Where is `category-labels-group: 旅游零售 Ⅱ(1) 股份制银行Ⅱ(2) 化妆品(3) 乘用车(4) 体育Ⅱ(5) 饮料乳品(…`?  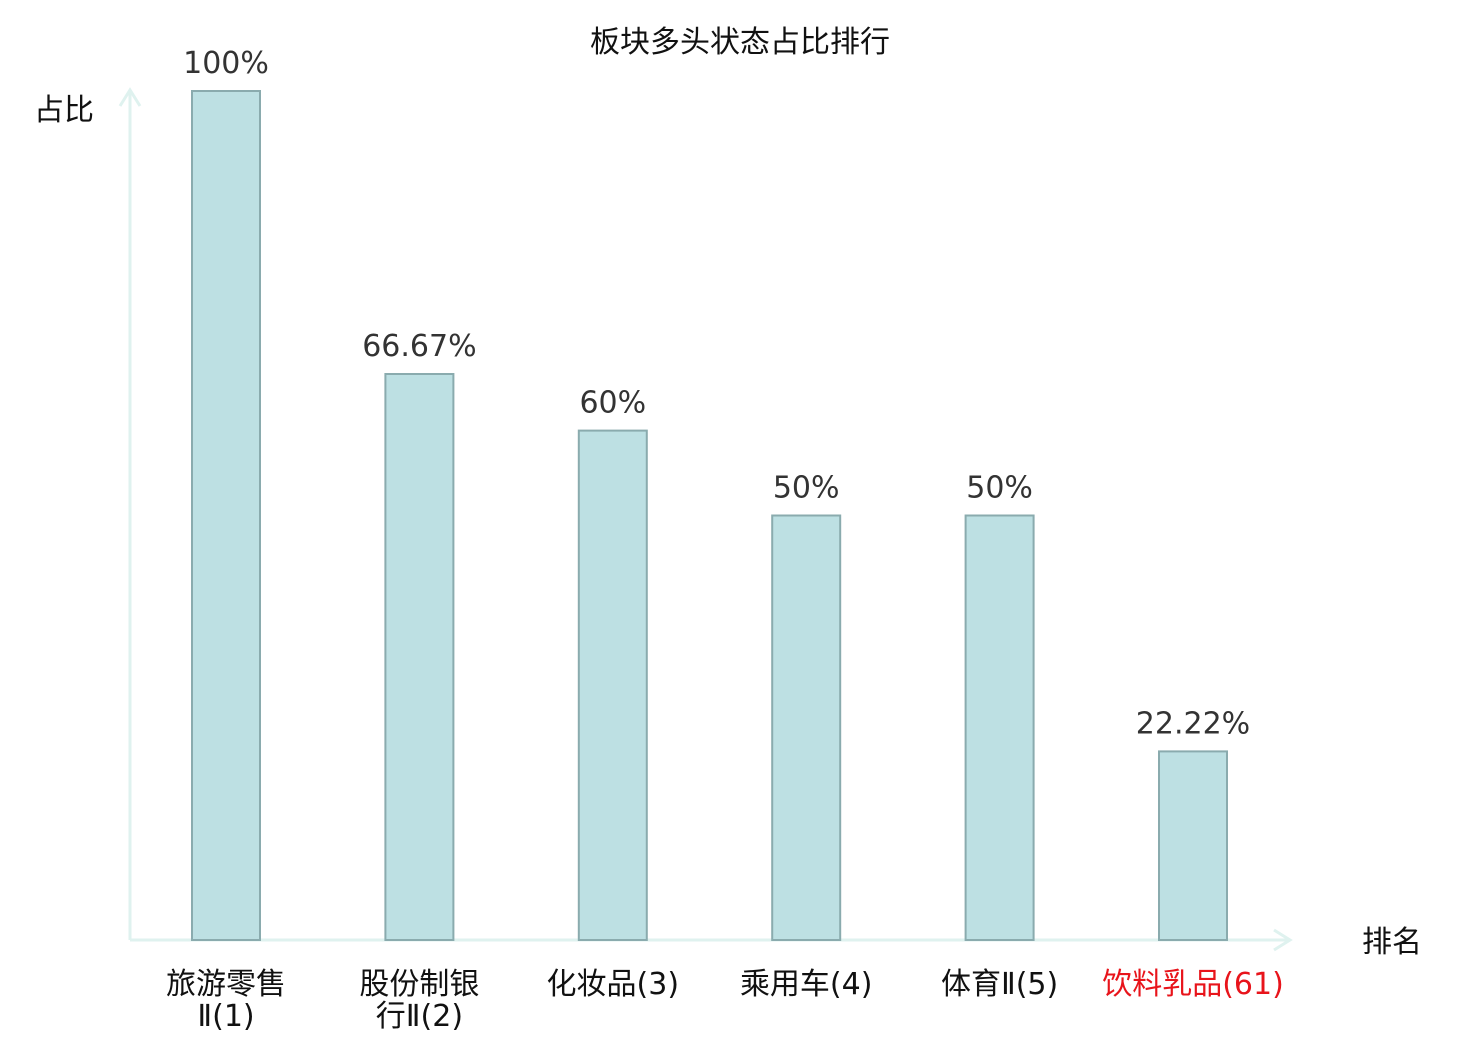 category-labels-group: 旅游零售 Ⅱ(1) 股份制银行Ⅱ(2) 化妆品(3) 乘用车(4) 体育Ⅱ(5) 饮料乳品(… is located at coordinates (725, 1000).